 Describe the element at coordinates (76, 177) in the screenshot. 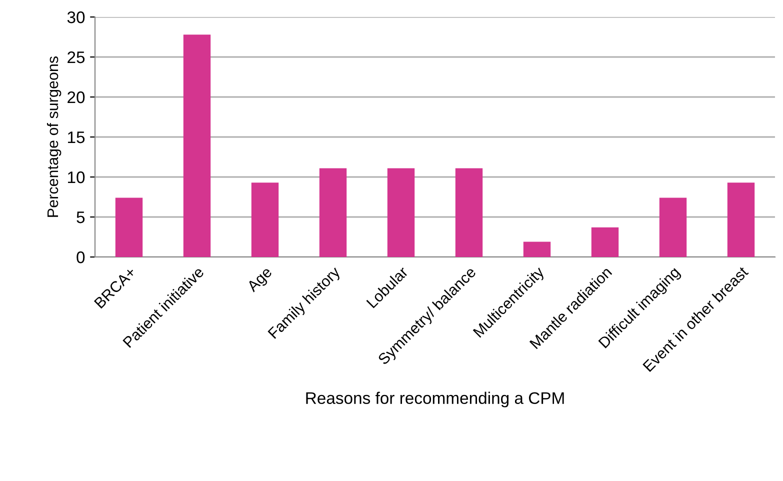

I see `y-tick-label: 10` at that location.